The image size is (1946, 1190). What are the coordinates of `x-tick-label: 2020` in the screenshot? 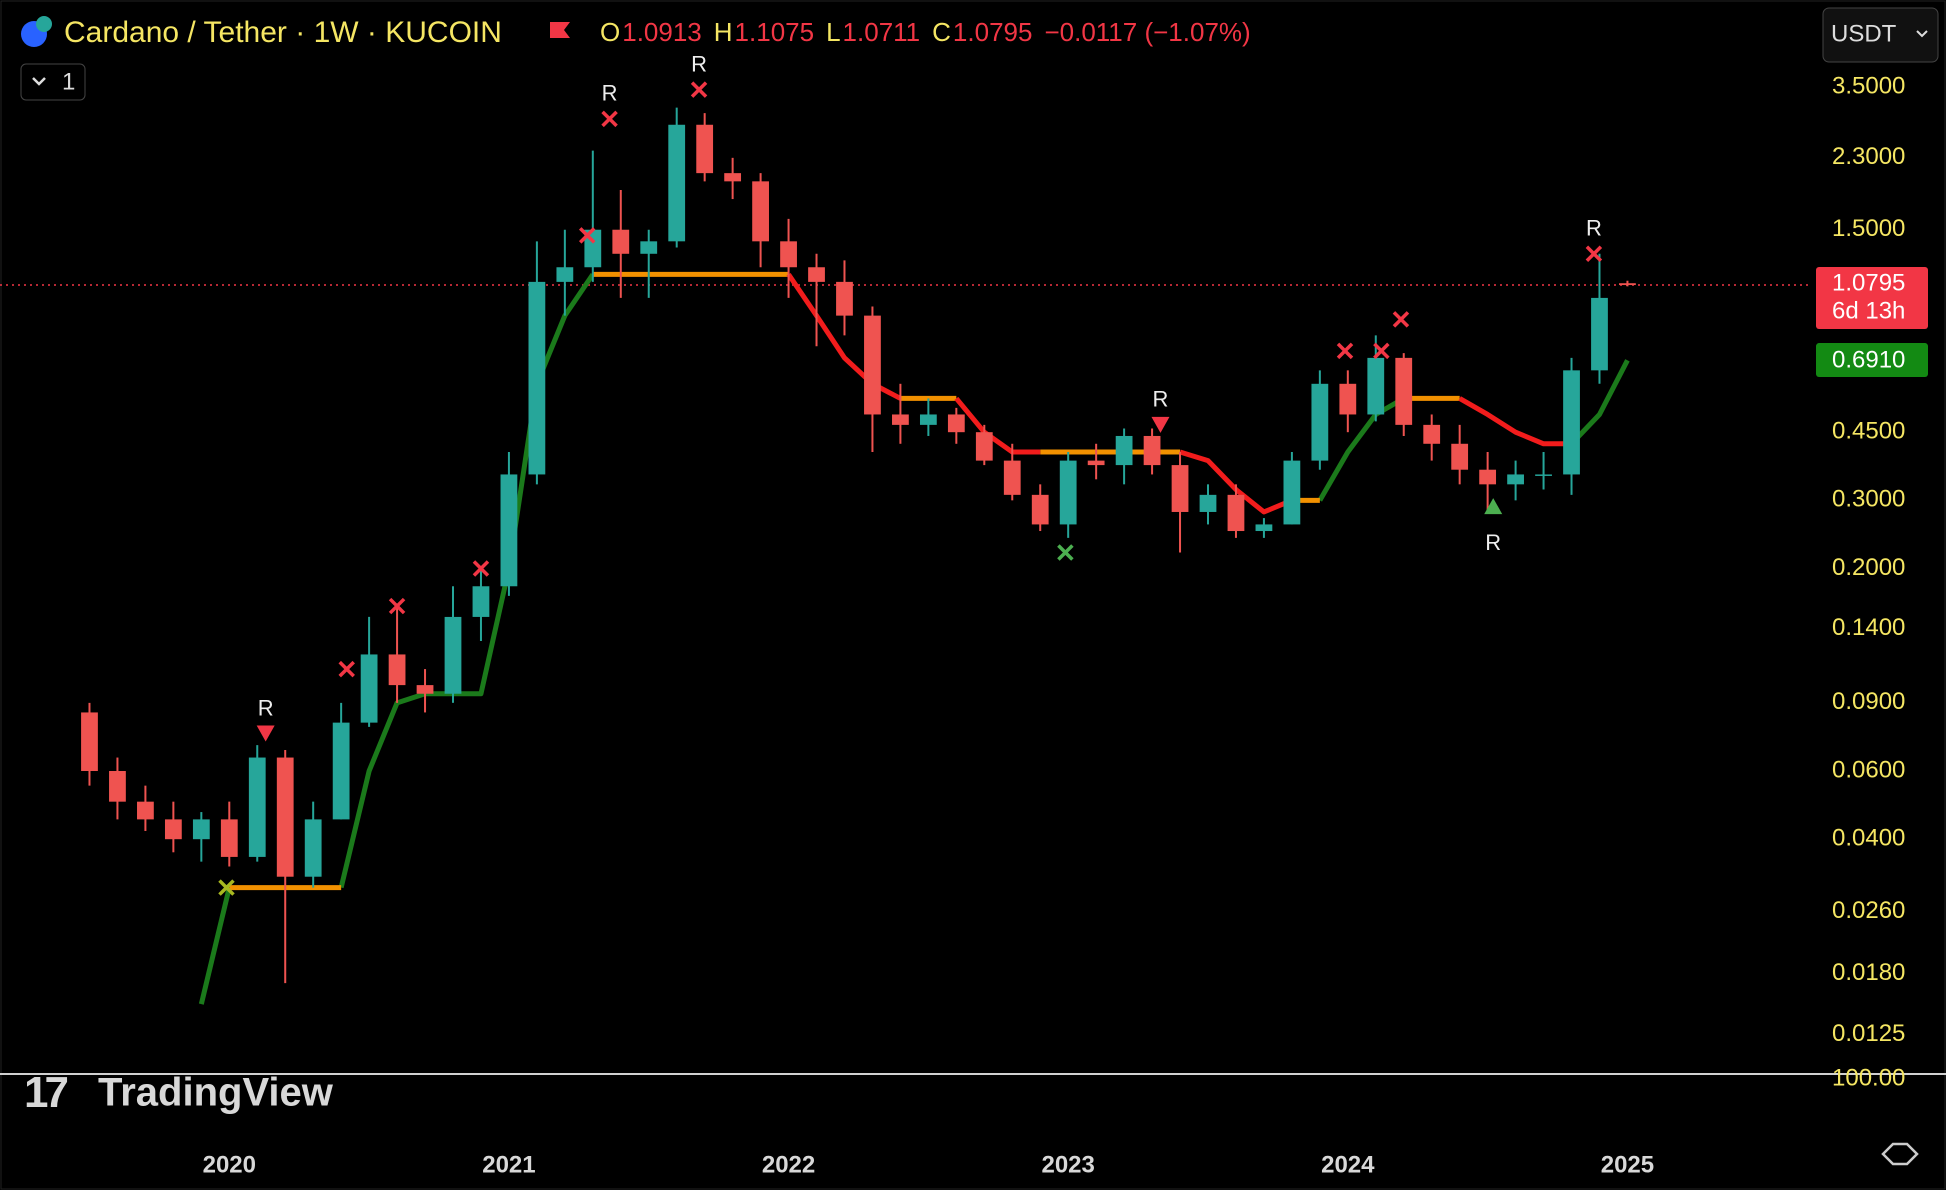 It's located at (229, 1164).